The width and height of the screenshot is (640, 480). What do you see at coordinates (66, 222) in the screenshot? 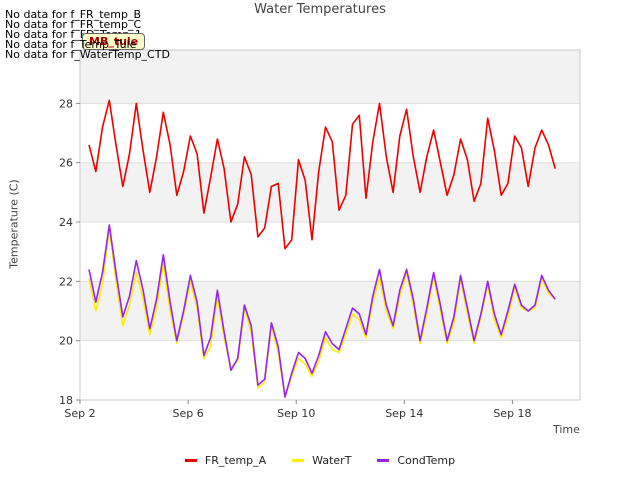
I see `y-tick-label: 24` at bounding box center [66, 222].